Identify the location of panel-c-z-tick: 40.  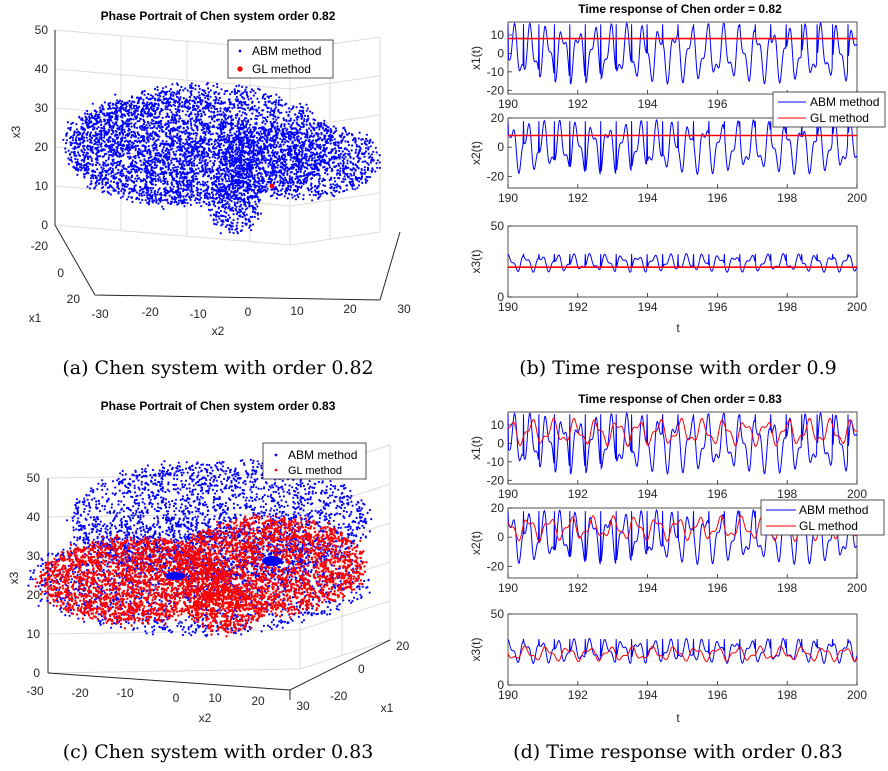
(34, 517).